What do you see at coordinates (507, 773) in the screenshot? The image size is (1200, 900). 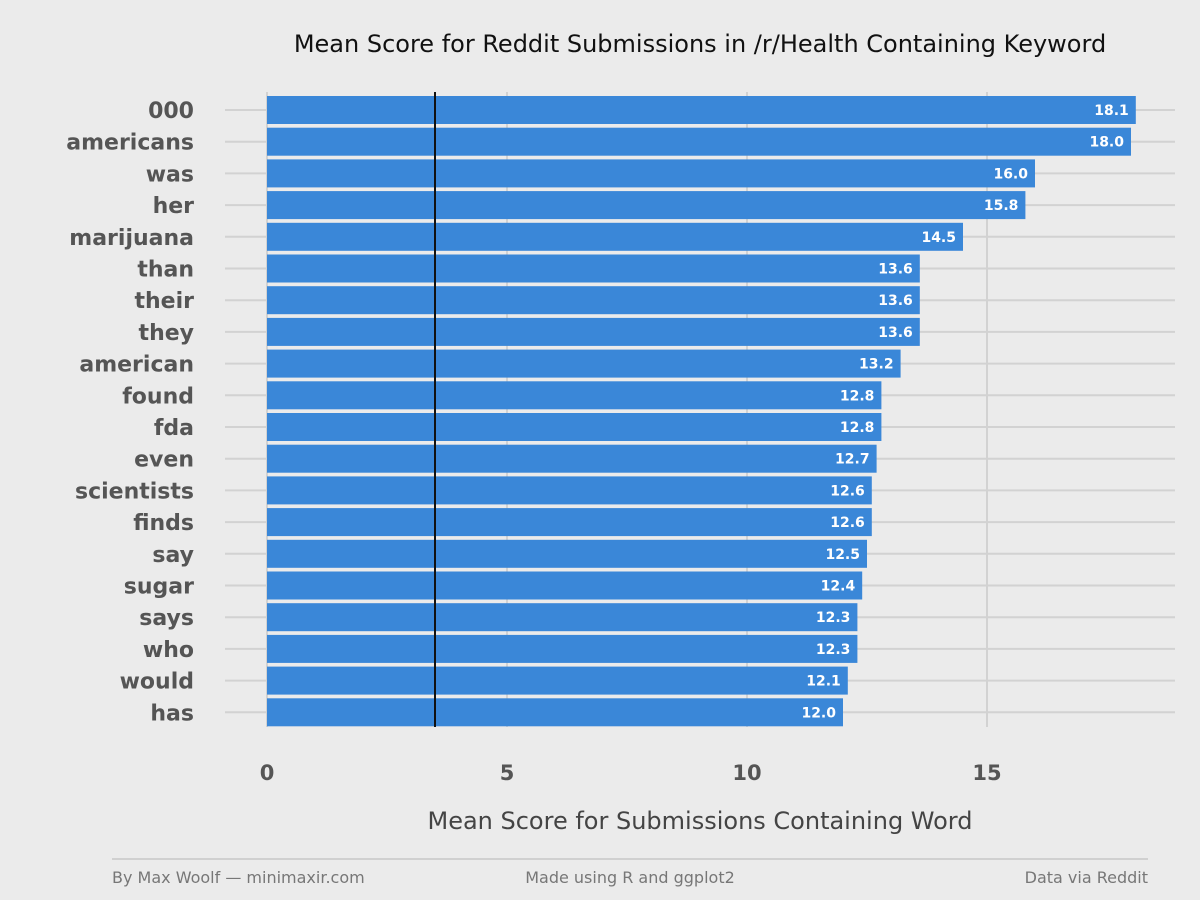 I see `x-tick-label: 5` at bounding box center [507, 773].